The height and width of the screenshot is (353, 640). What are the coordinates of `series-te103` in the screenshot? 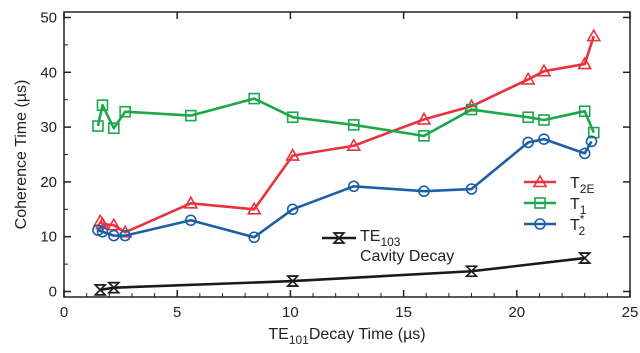 It's located at (342, 274).